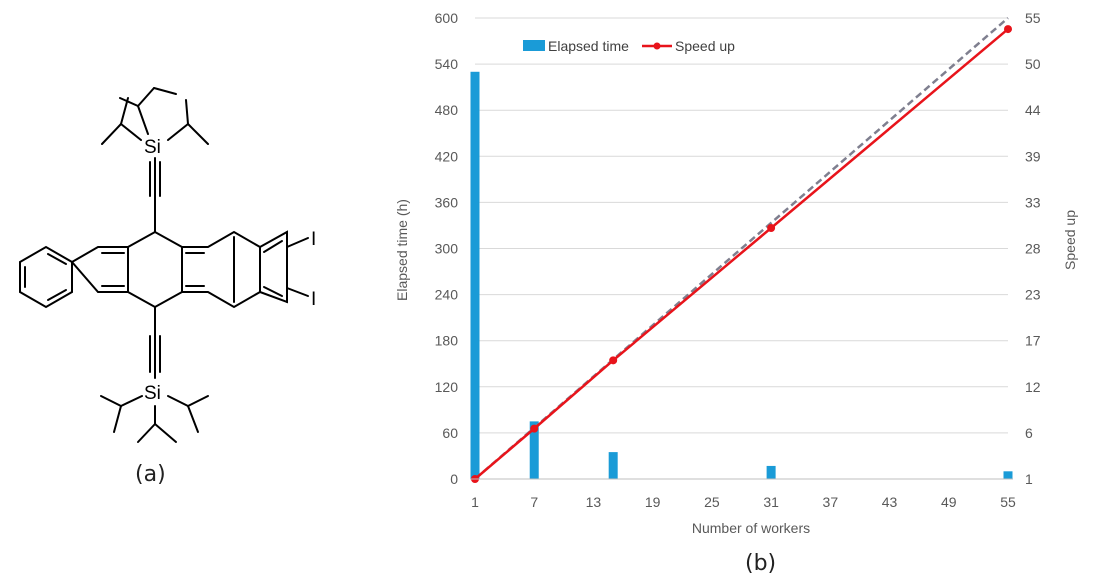 Image resolution: width=1093 pixels, height=585 pixels. I want to click on x-axis-ticks: 1 7 13 19 25 31 37 43 49 55, so click(743, 502).